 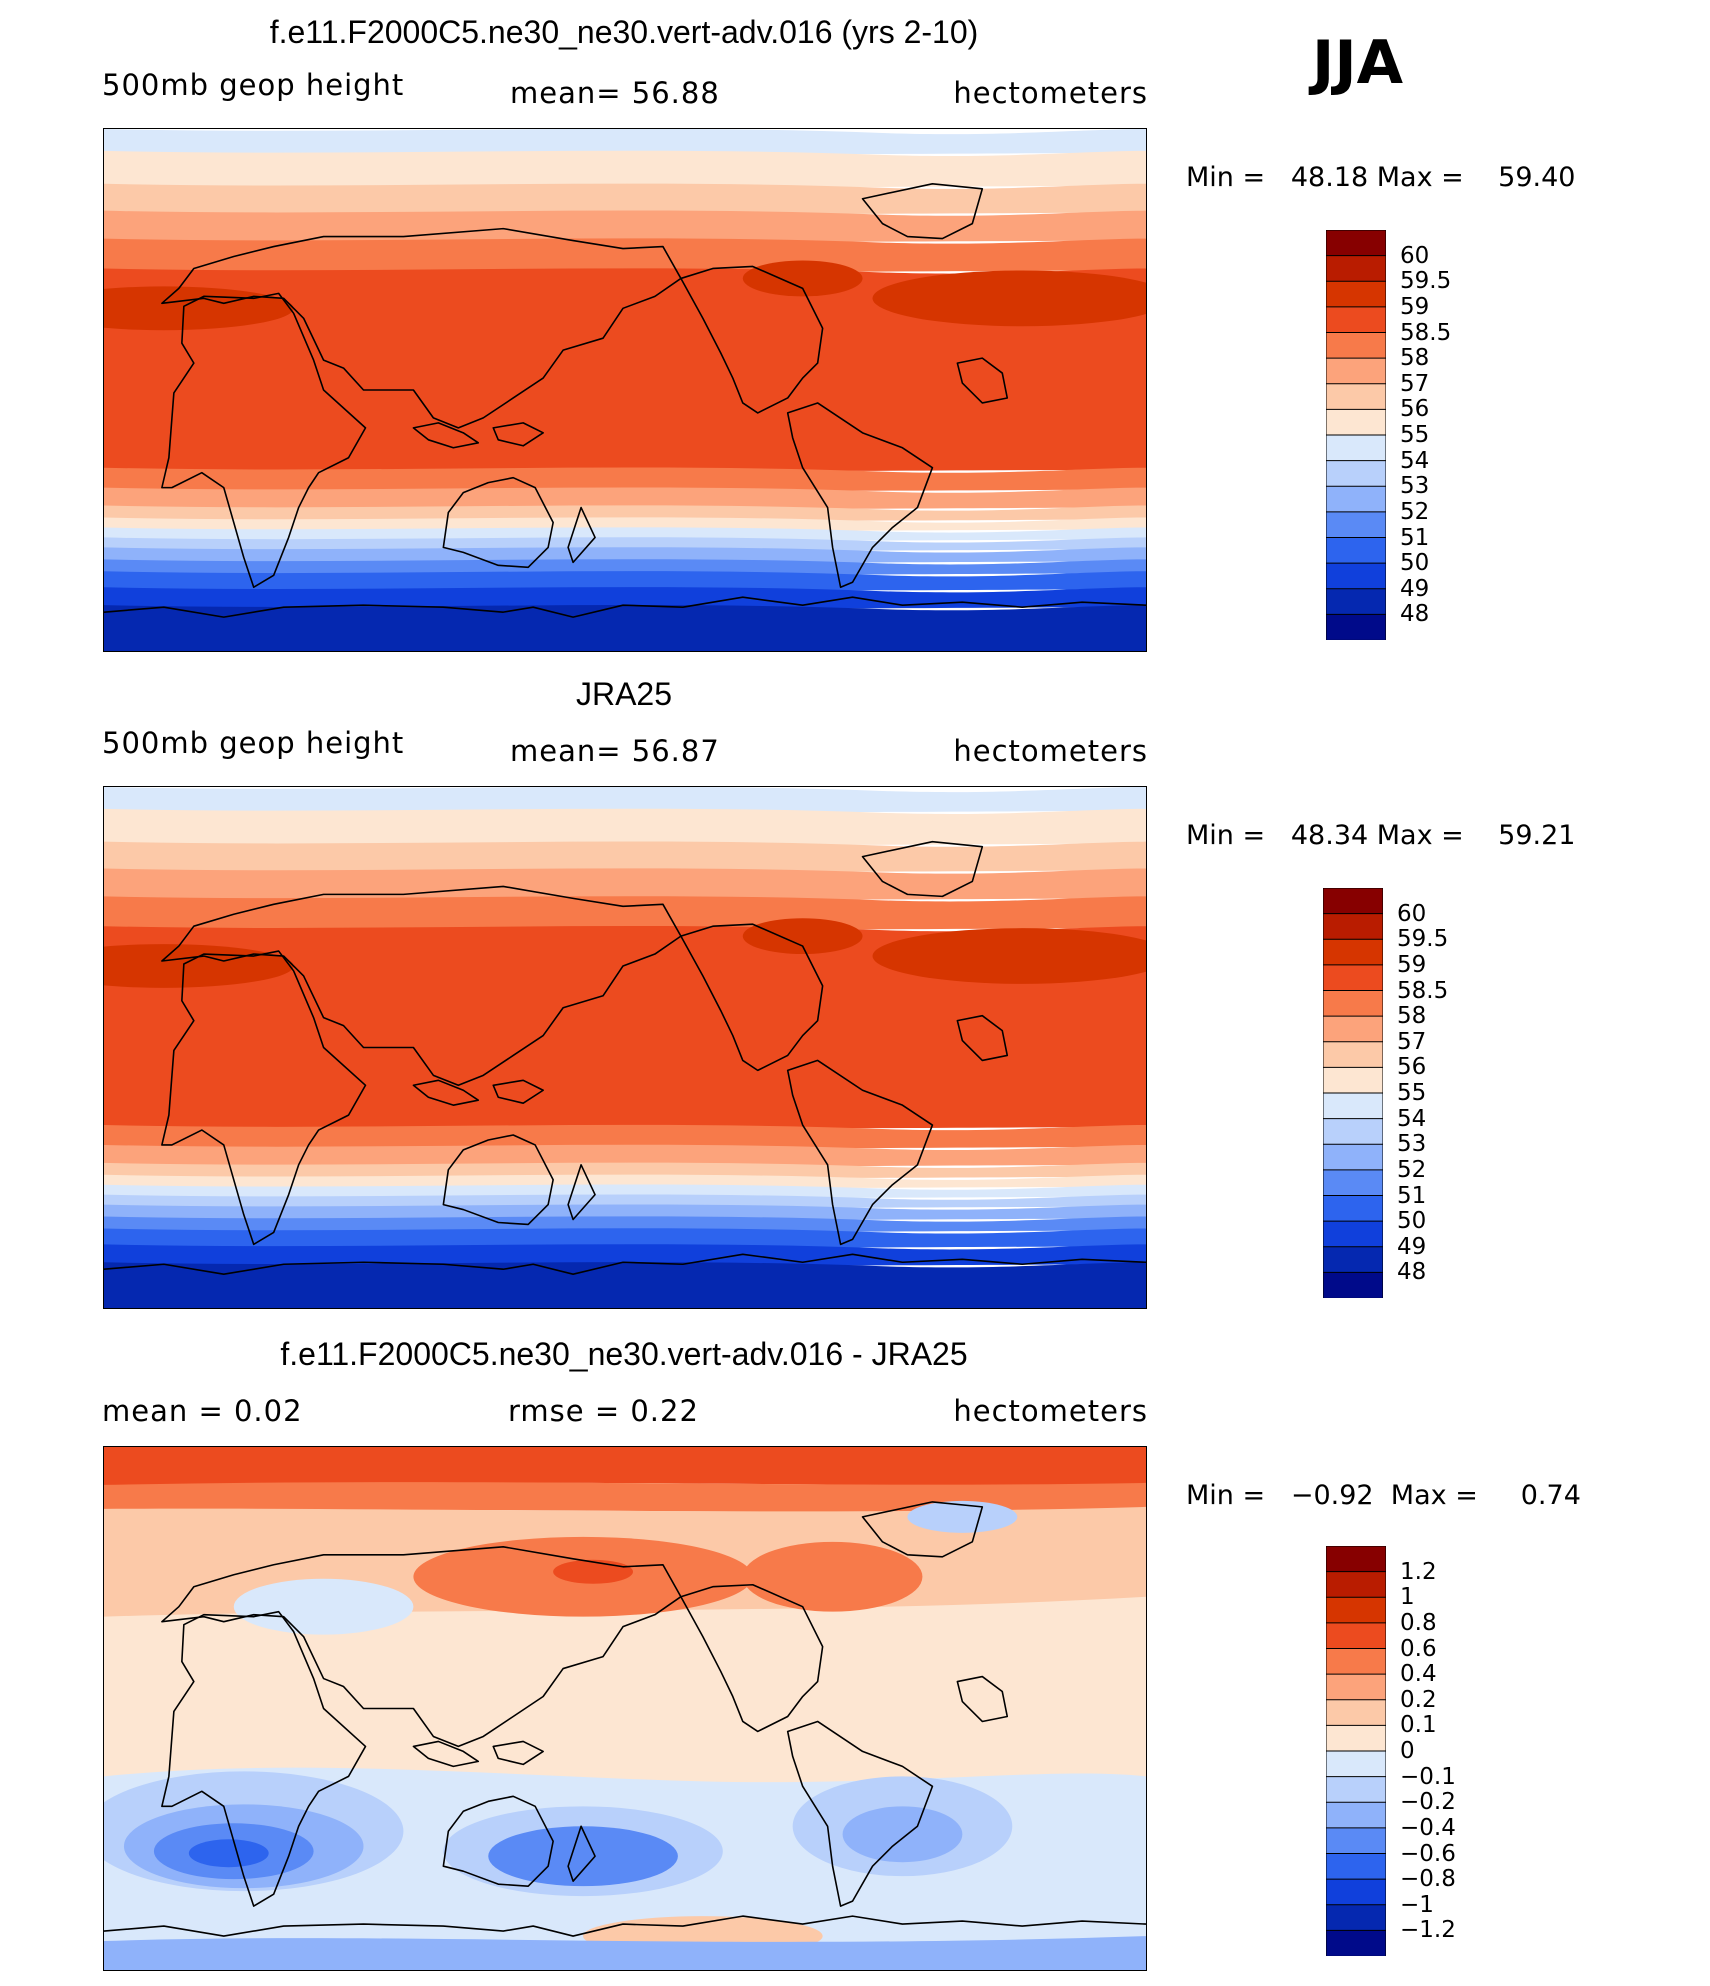 What do you see at coordinates (1423, 990) in the screenshot?
I see `colorbar-tick-label: 58.5` at bounding box center [1423, 990].